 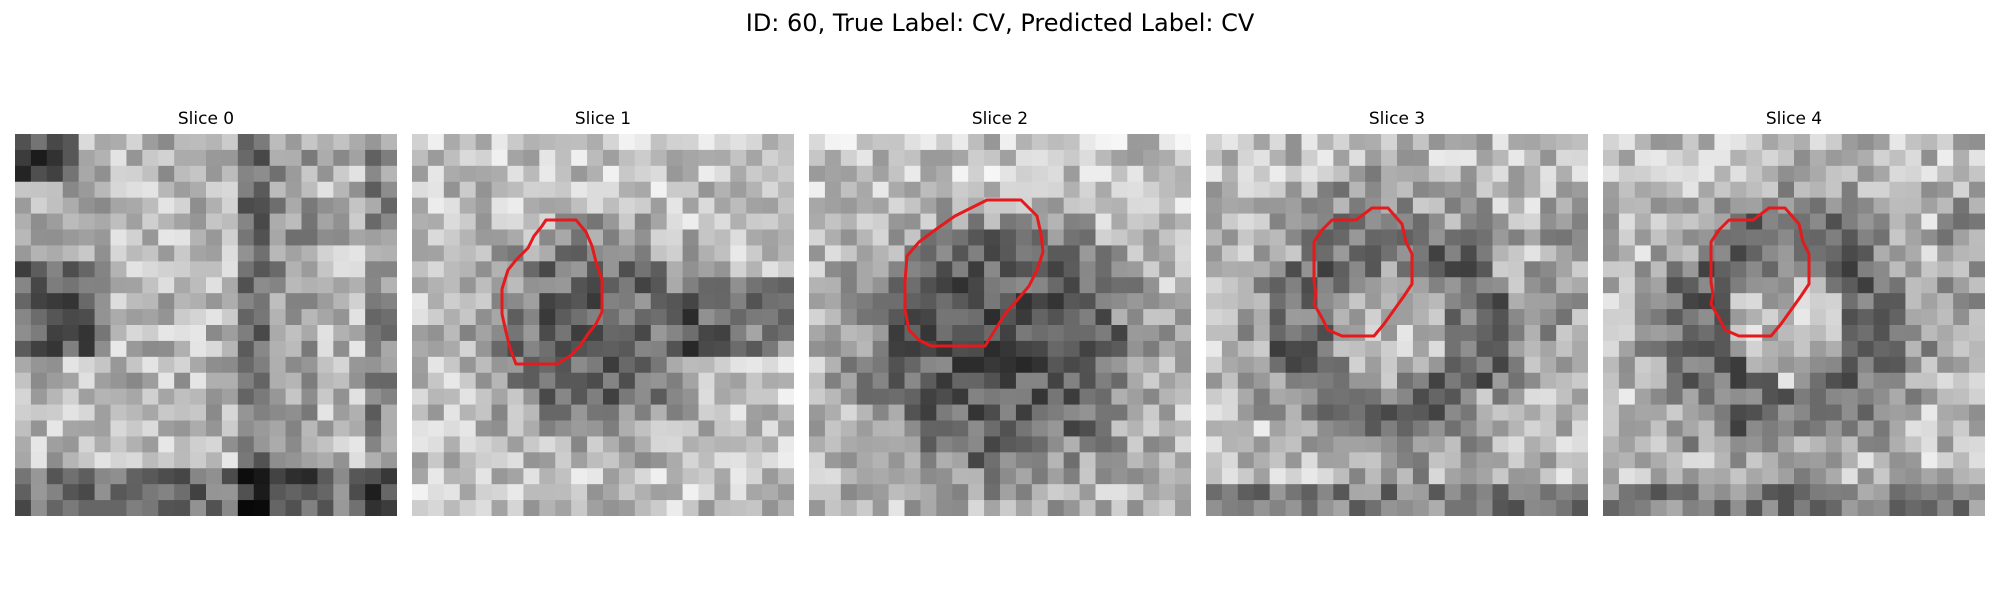 I want to click on slice-title-4: Slice 4, so click(x=1794, y=119).